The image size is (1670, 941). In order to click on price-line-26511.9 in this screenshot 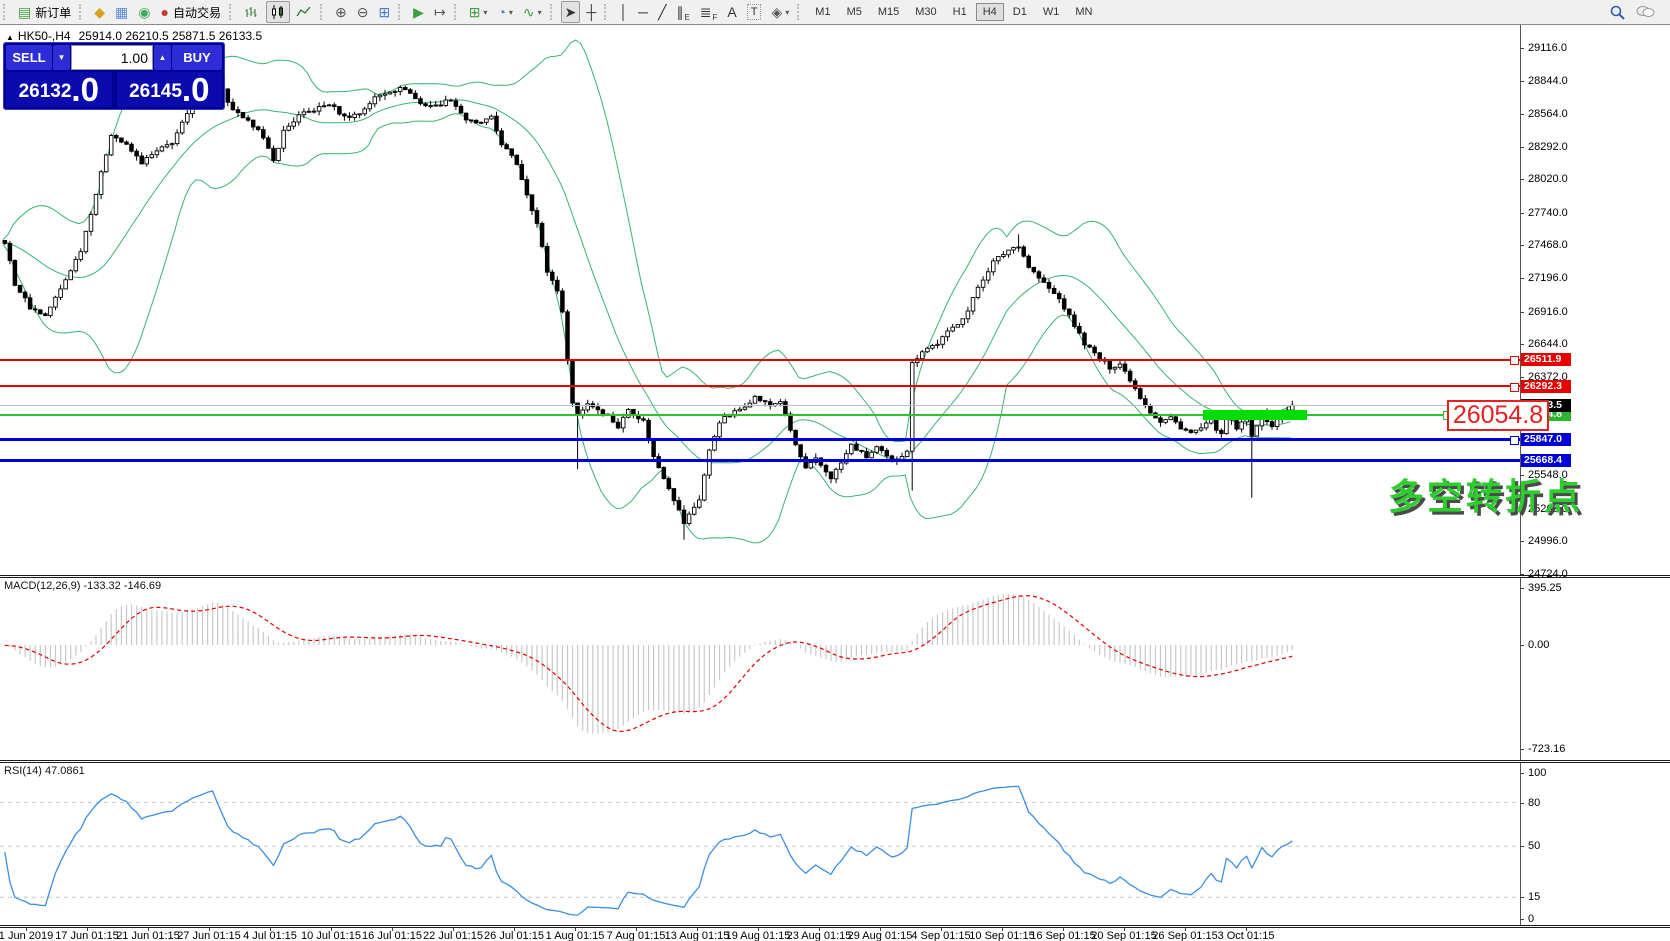, I will do `click(760, 359)`.